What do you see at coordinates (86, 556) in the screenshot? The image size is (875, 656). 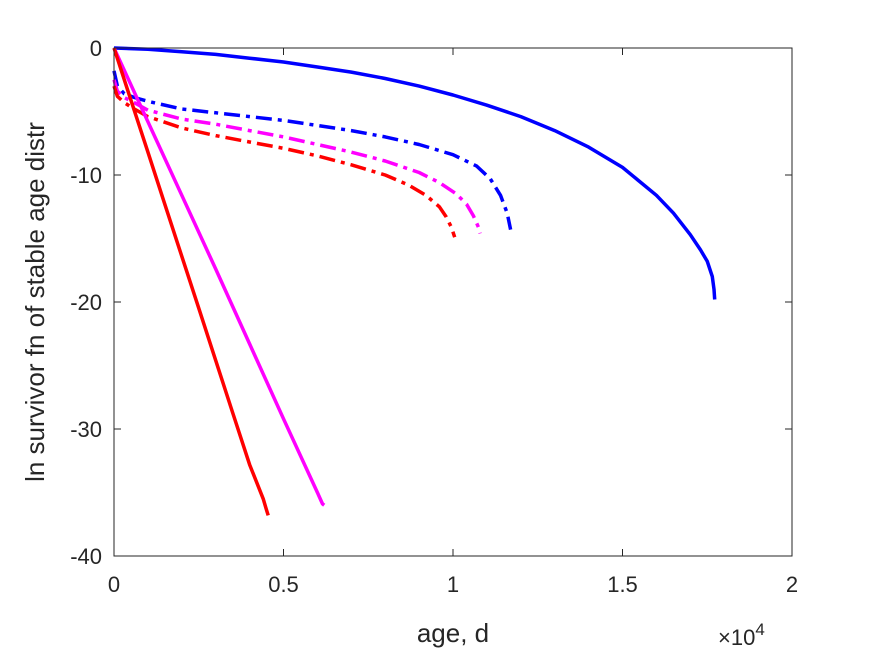 I see `y-tick-label: -40` at bounding box center [86, 556].